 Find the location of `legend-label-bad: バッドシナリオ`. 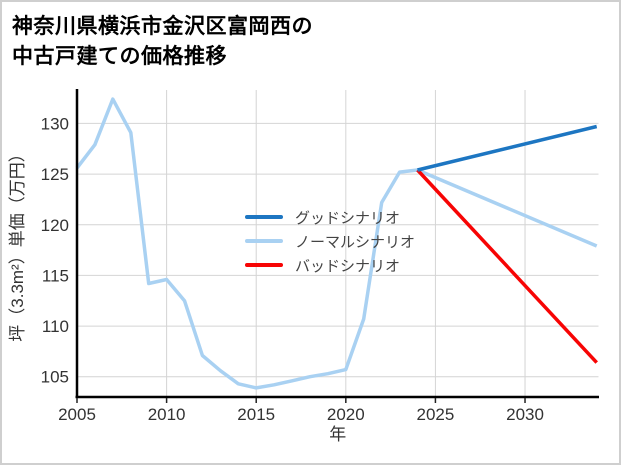

legend-label-bad: バッドシナリオ is located at coordinates (348, 266).